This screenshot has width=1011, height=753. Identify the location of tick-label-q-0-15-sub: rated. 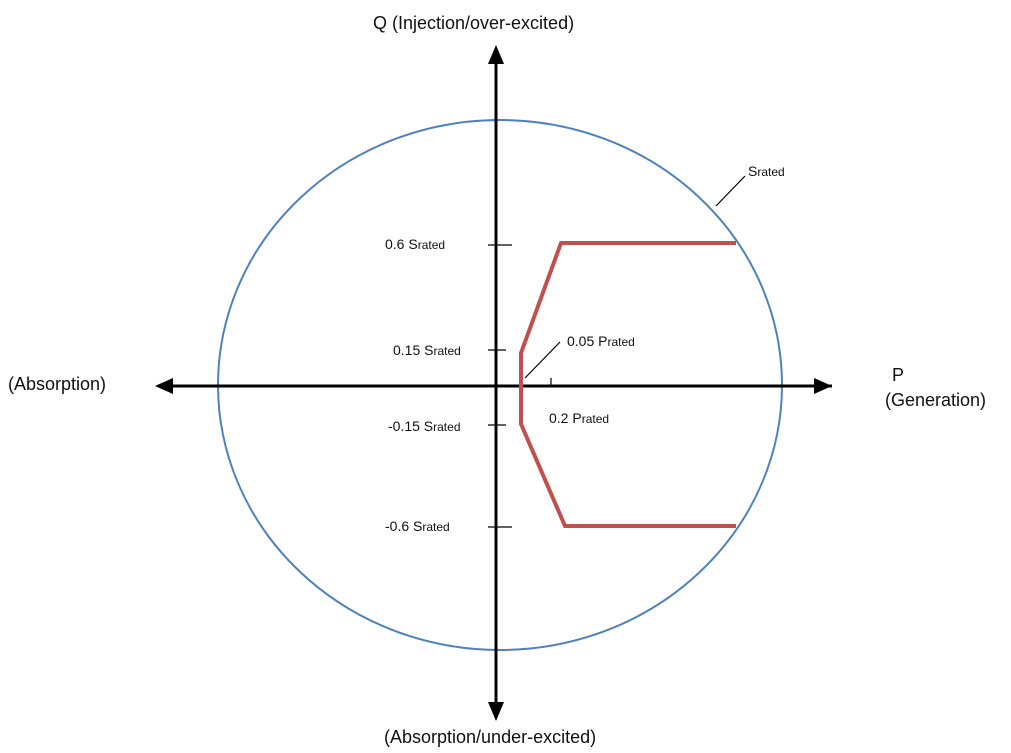
(447, 351).